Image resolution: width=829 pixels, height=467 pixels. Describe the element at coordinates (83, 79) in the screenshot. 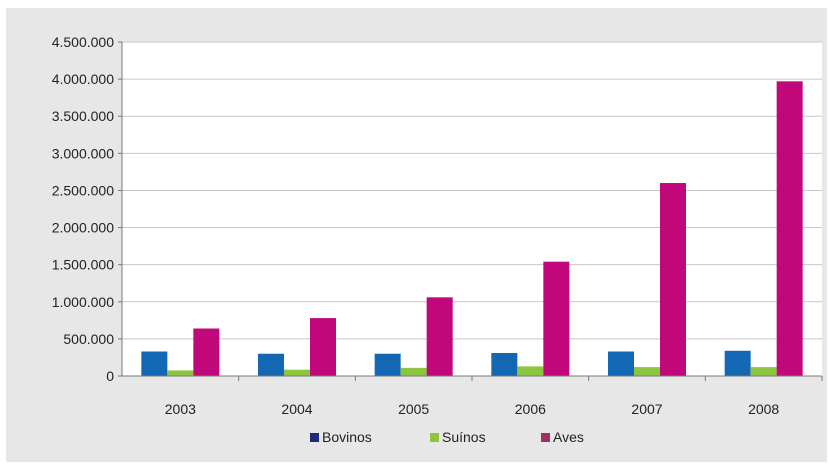

I see `y-tick-label: 4.000.000` at that location.